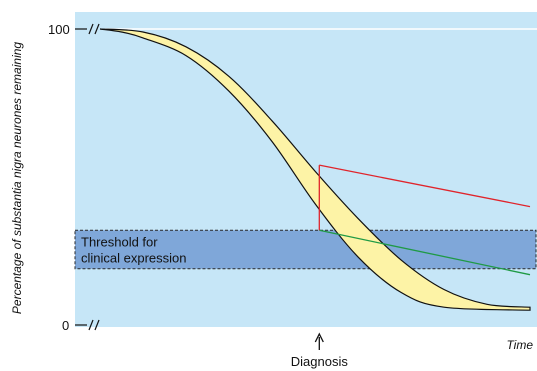  I want to click on threshold-band, so click(305, 249).